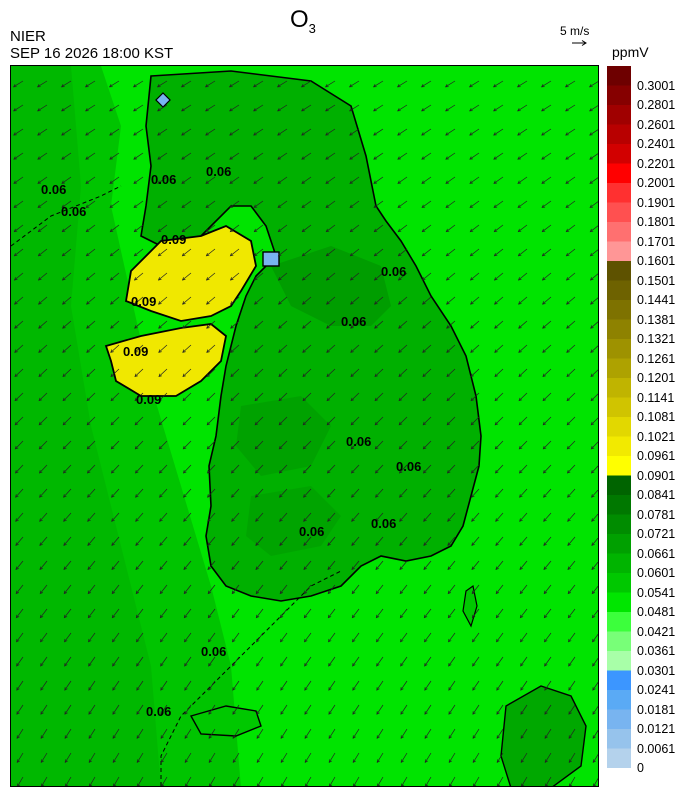 The image size is (692, 798). I want to click on contour-label: 0.06, so click(408, 466).